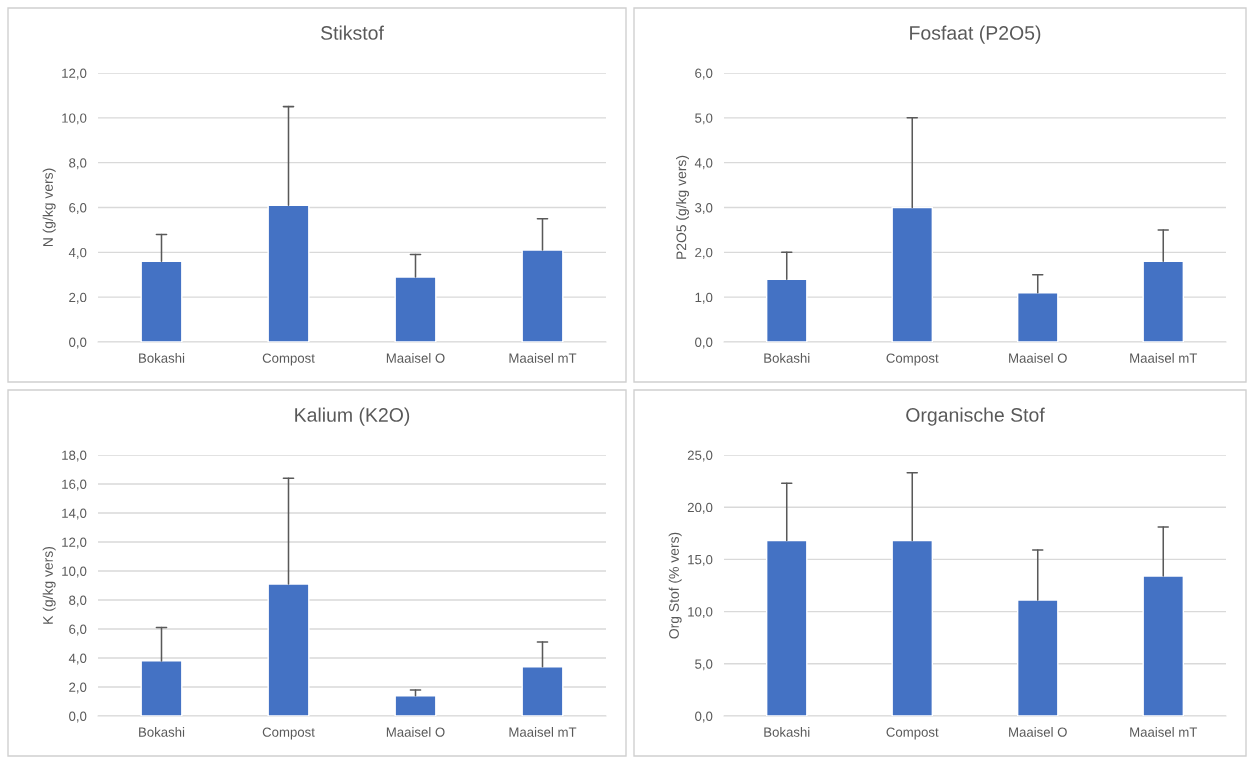  I want to click on y-axis-title: P2O5 (g/kg vers), so click(682, 207).